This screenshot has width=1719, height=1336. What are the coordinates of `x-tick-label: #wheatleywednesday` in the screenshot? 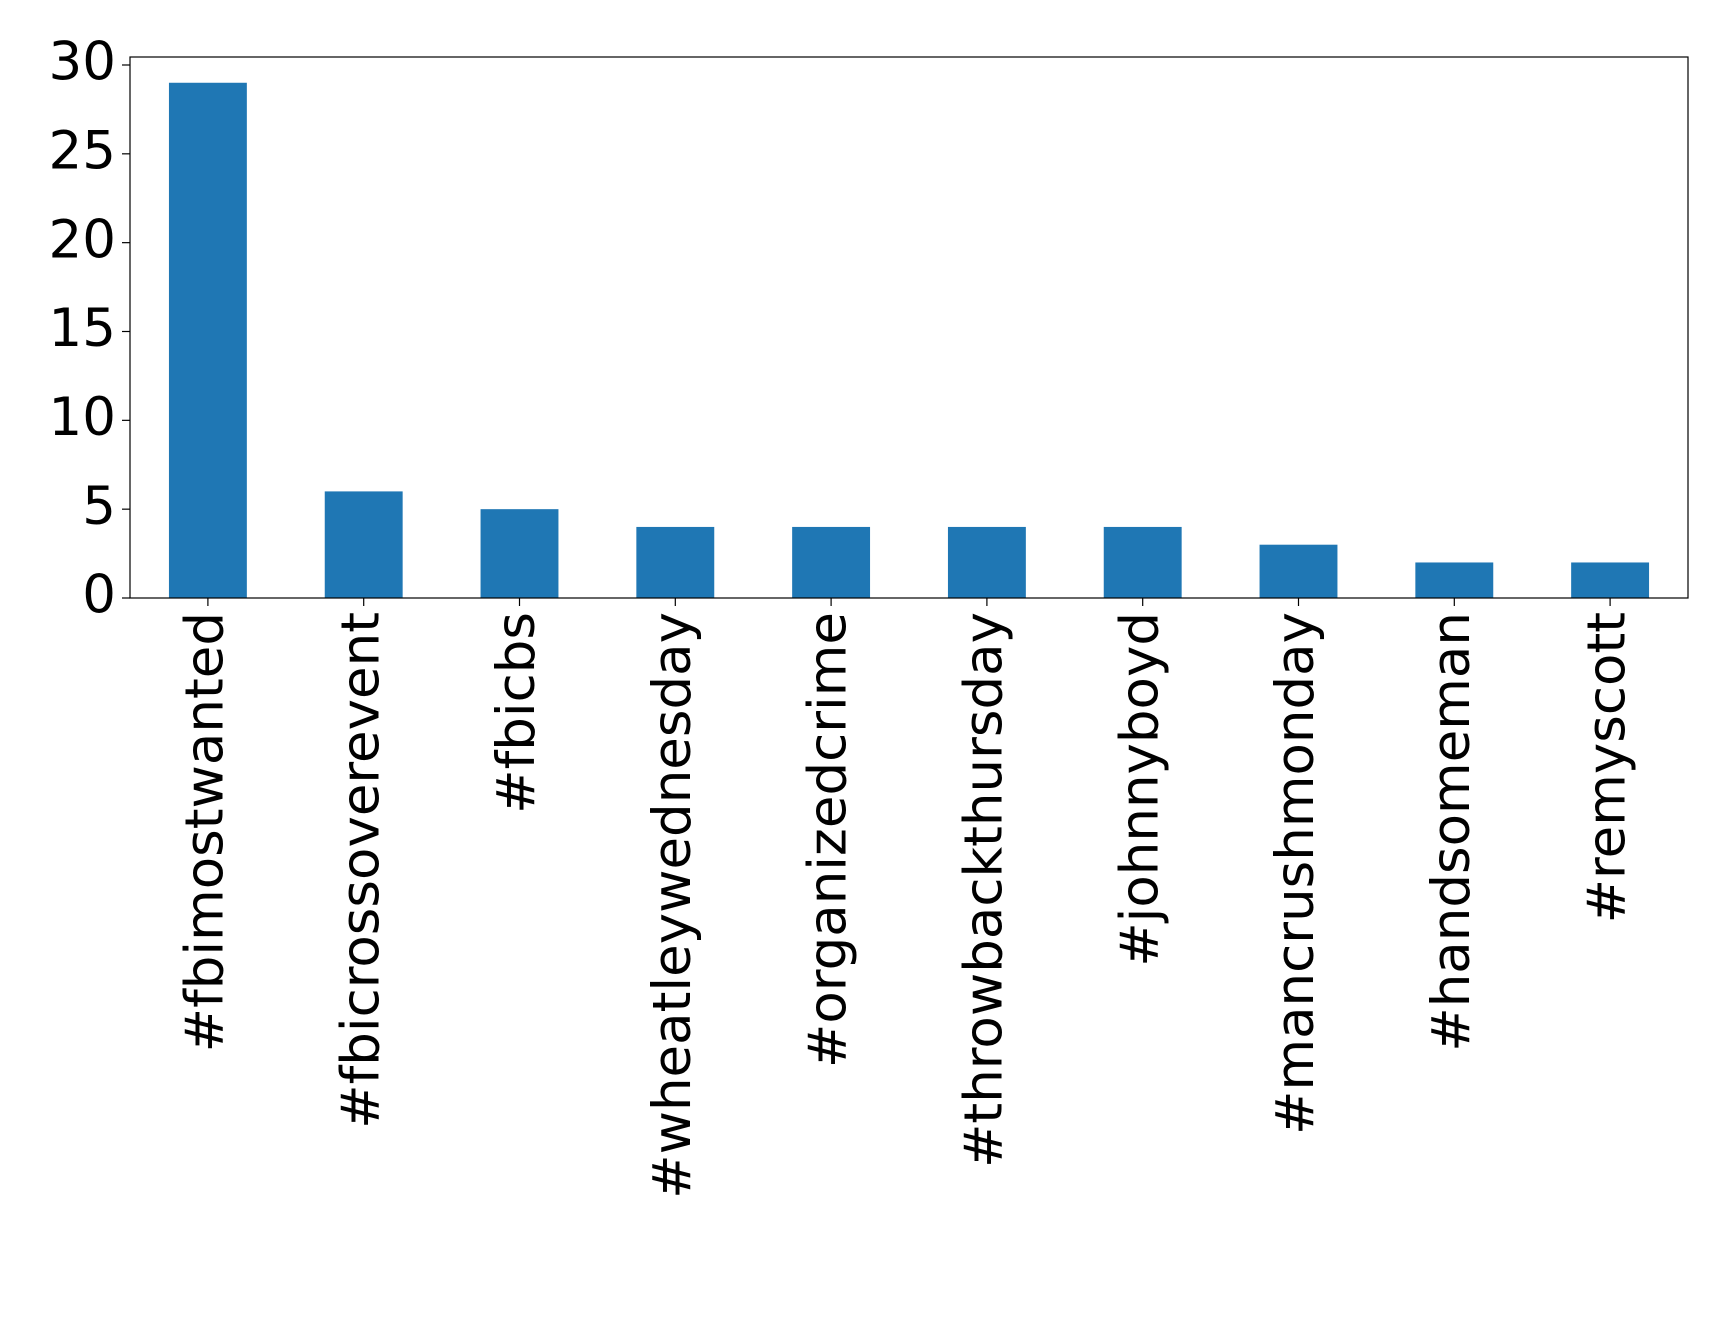 It's located at (672, 905).